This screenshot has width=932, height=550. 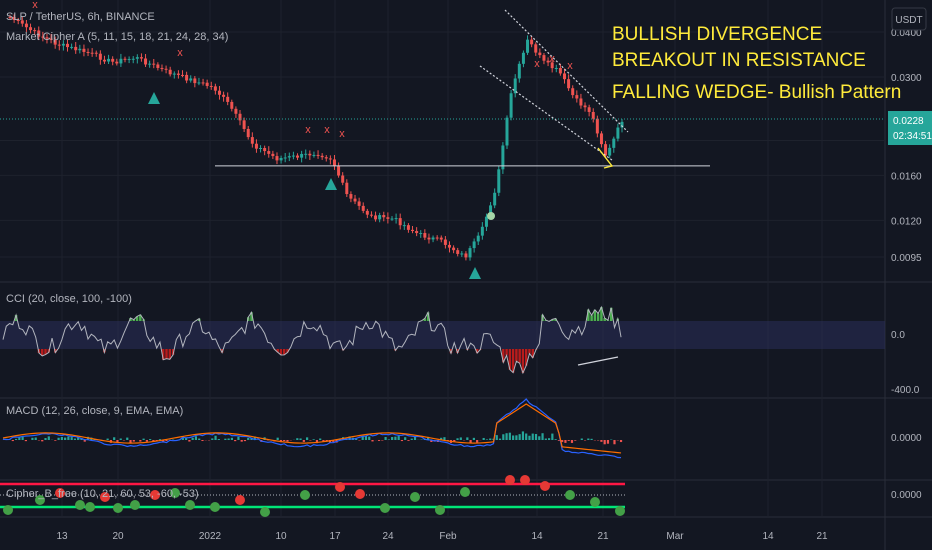 What do you see at coordinates (912, 136) in the screenshot?
I see `bar-countdown: 02:34:51` at bounding box center [912, 136].